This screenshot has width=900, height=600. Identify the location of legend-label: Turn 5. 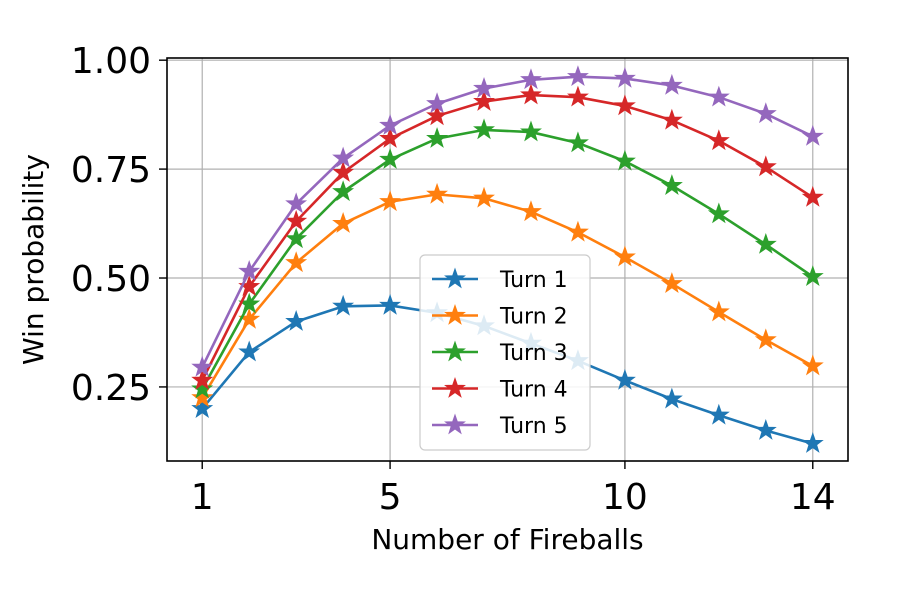
(533, 426).